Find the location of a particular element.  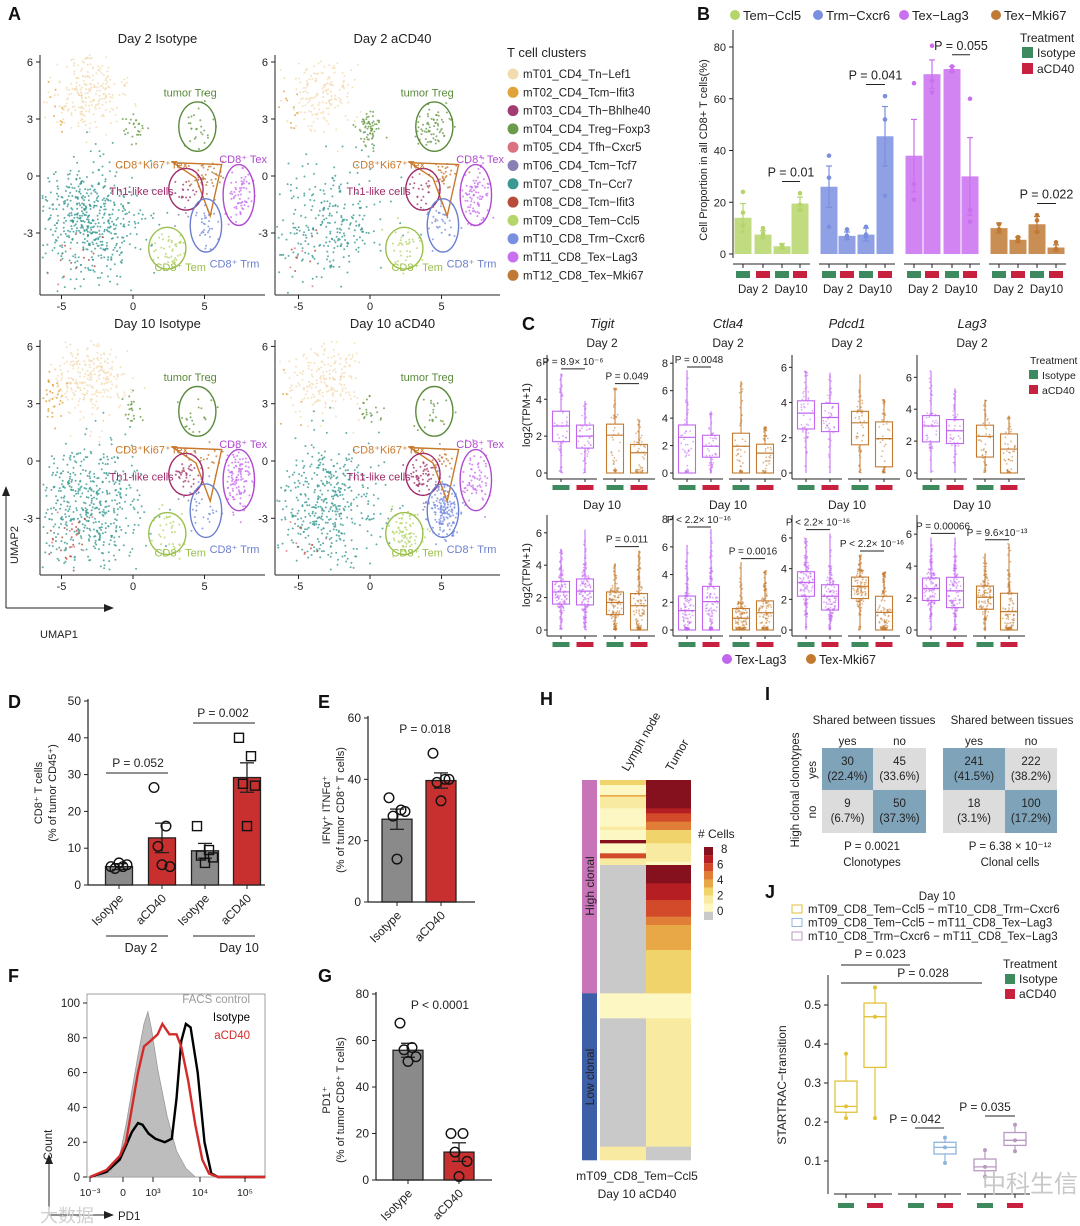

panel-label: F is located at coordinates (13, 976).